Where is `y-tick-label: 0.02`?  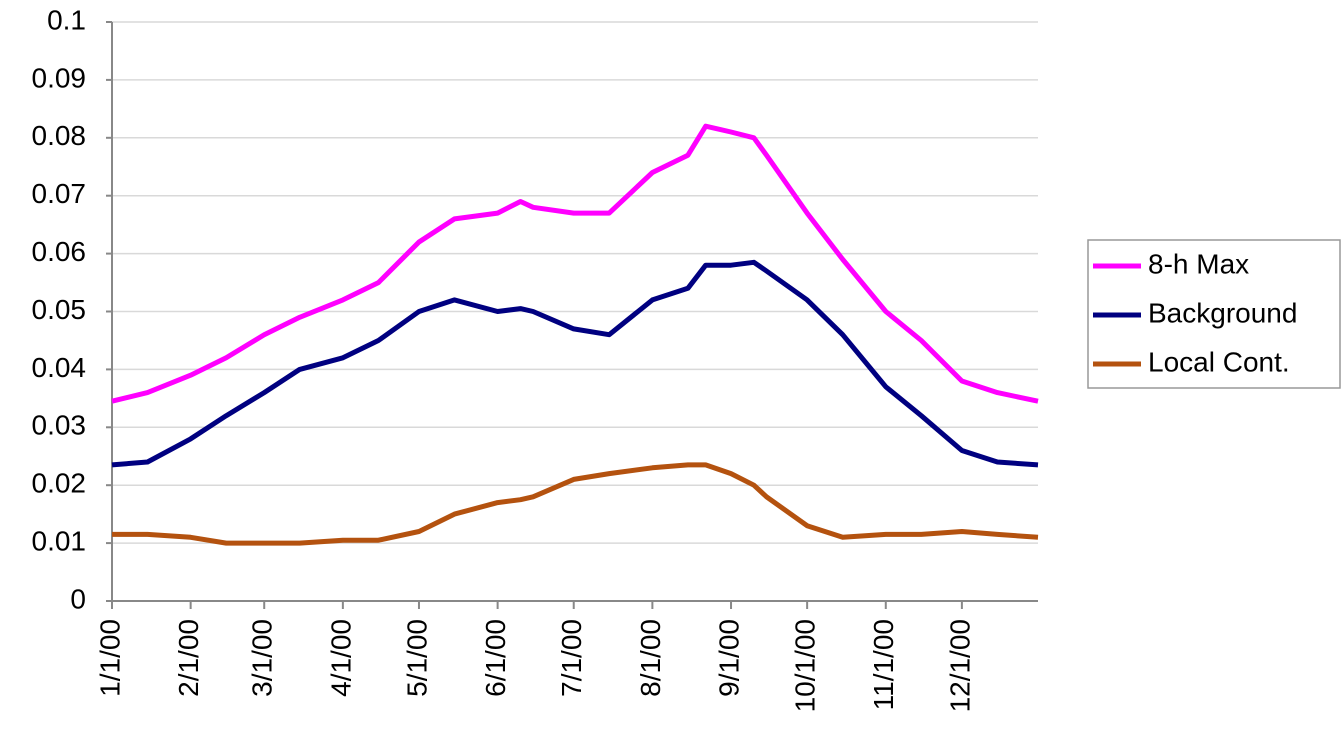
y-tick-label: 0.02 is located at coordinates (59, 483).